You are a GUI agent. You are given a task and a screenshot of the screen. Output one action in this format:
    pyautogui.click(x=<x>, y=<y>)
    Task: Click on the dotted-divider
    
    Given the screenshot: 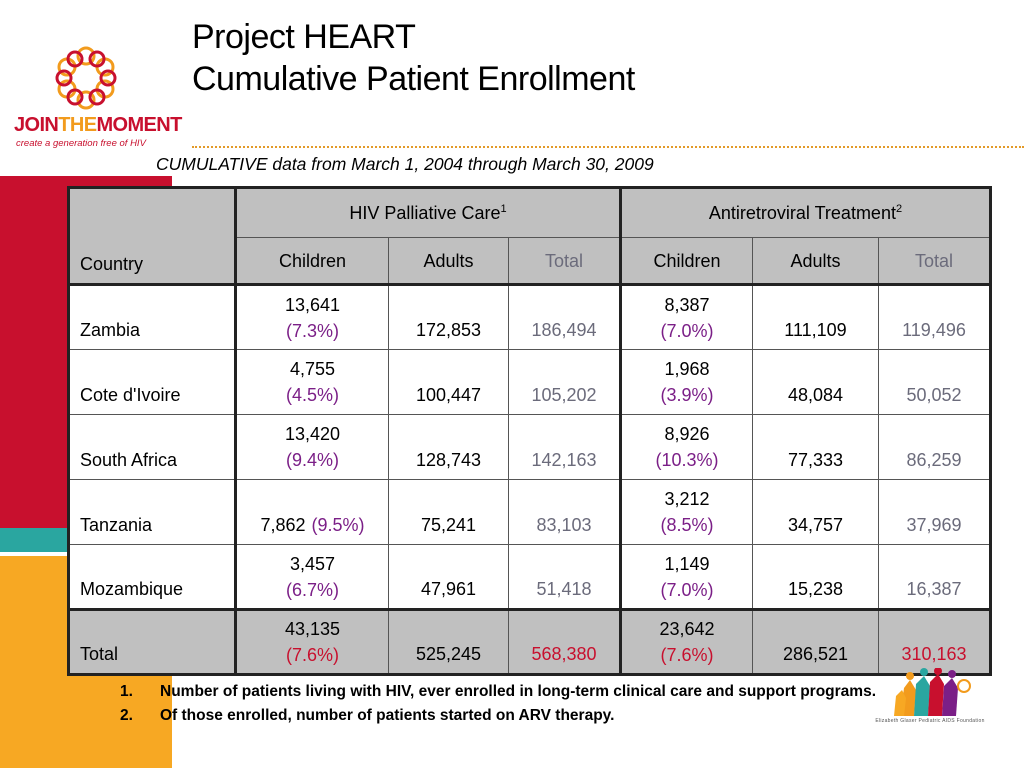 What is the action you would take?
    pyautogui.click(x=608, y=147)
    